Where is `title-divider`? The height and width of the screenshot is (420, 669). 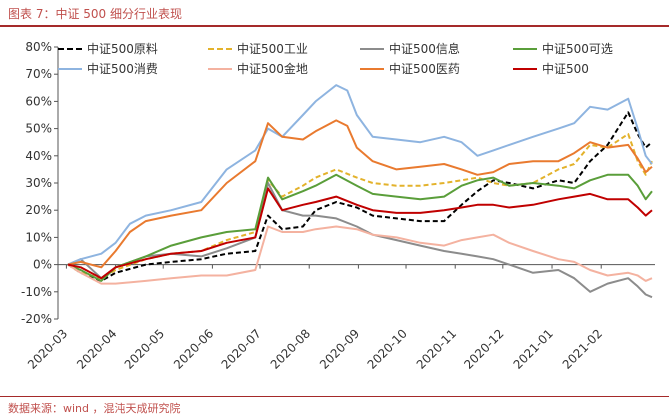 title-divider is located at coordinates (334, 26).